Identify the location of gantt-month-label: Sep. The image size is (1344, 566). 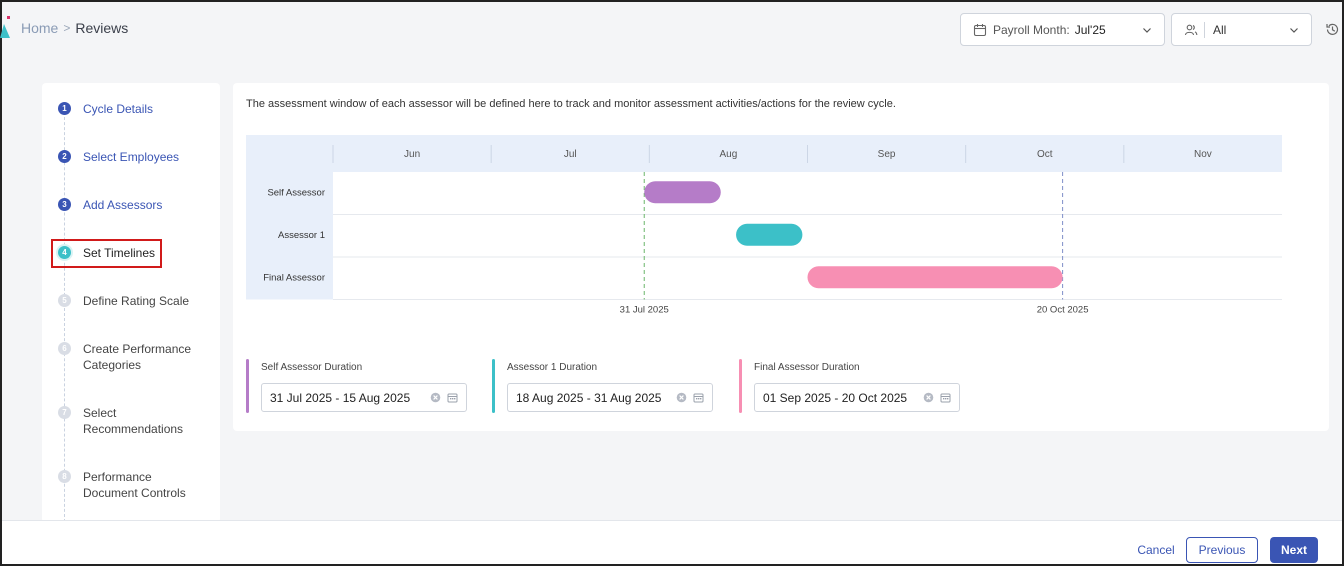
(887, 154).